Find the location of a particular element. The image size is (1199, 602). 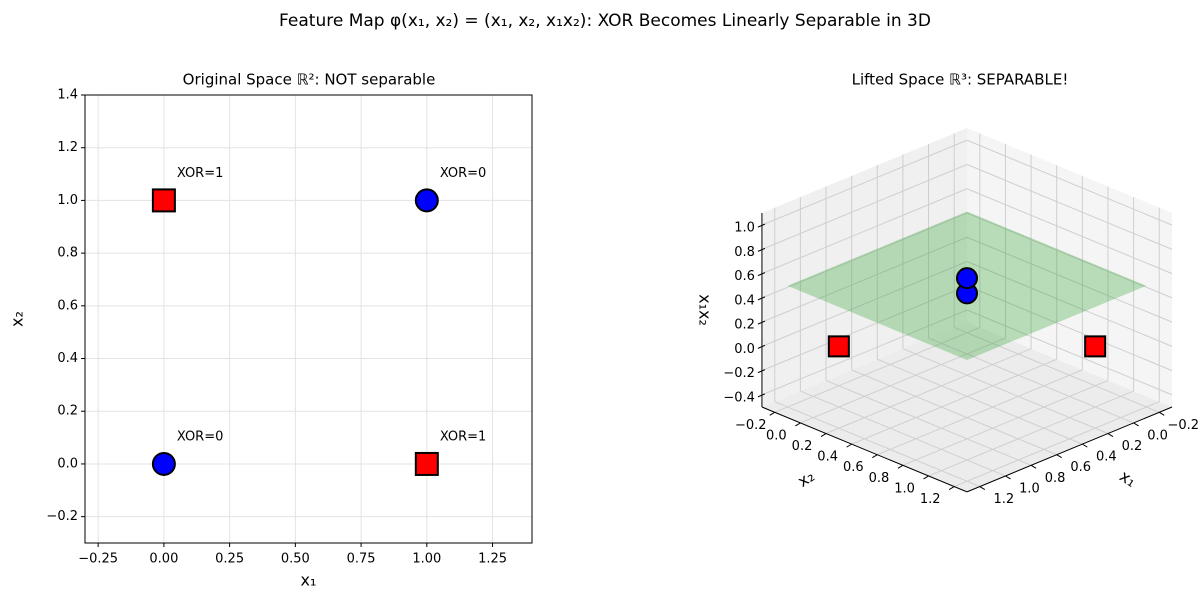

z-tick-label: 1.0 is located at coordinates (744, 228).